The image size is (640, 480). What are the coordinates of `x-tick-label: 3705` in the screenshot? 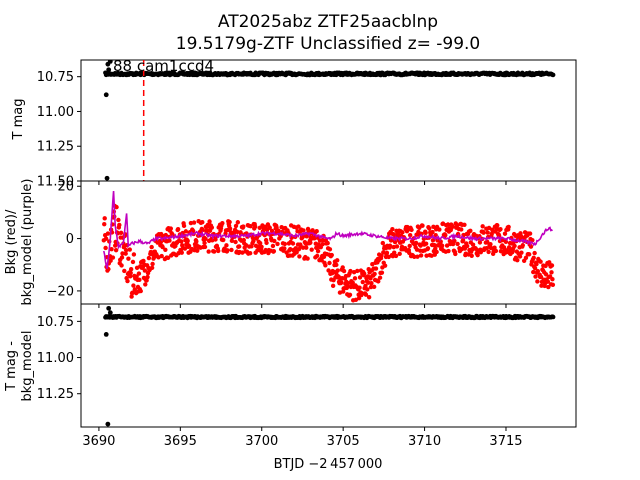 It's located at (343, 441).